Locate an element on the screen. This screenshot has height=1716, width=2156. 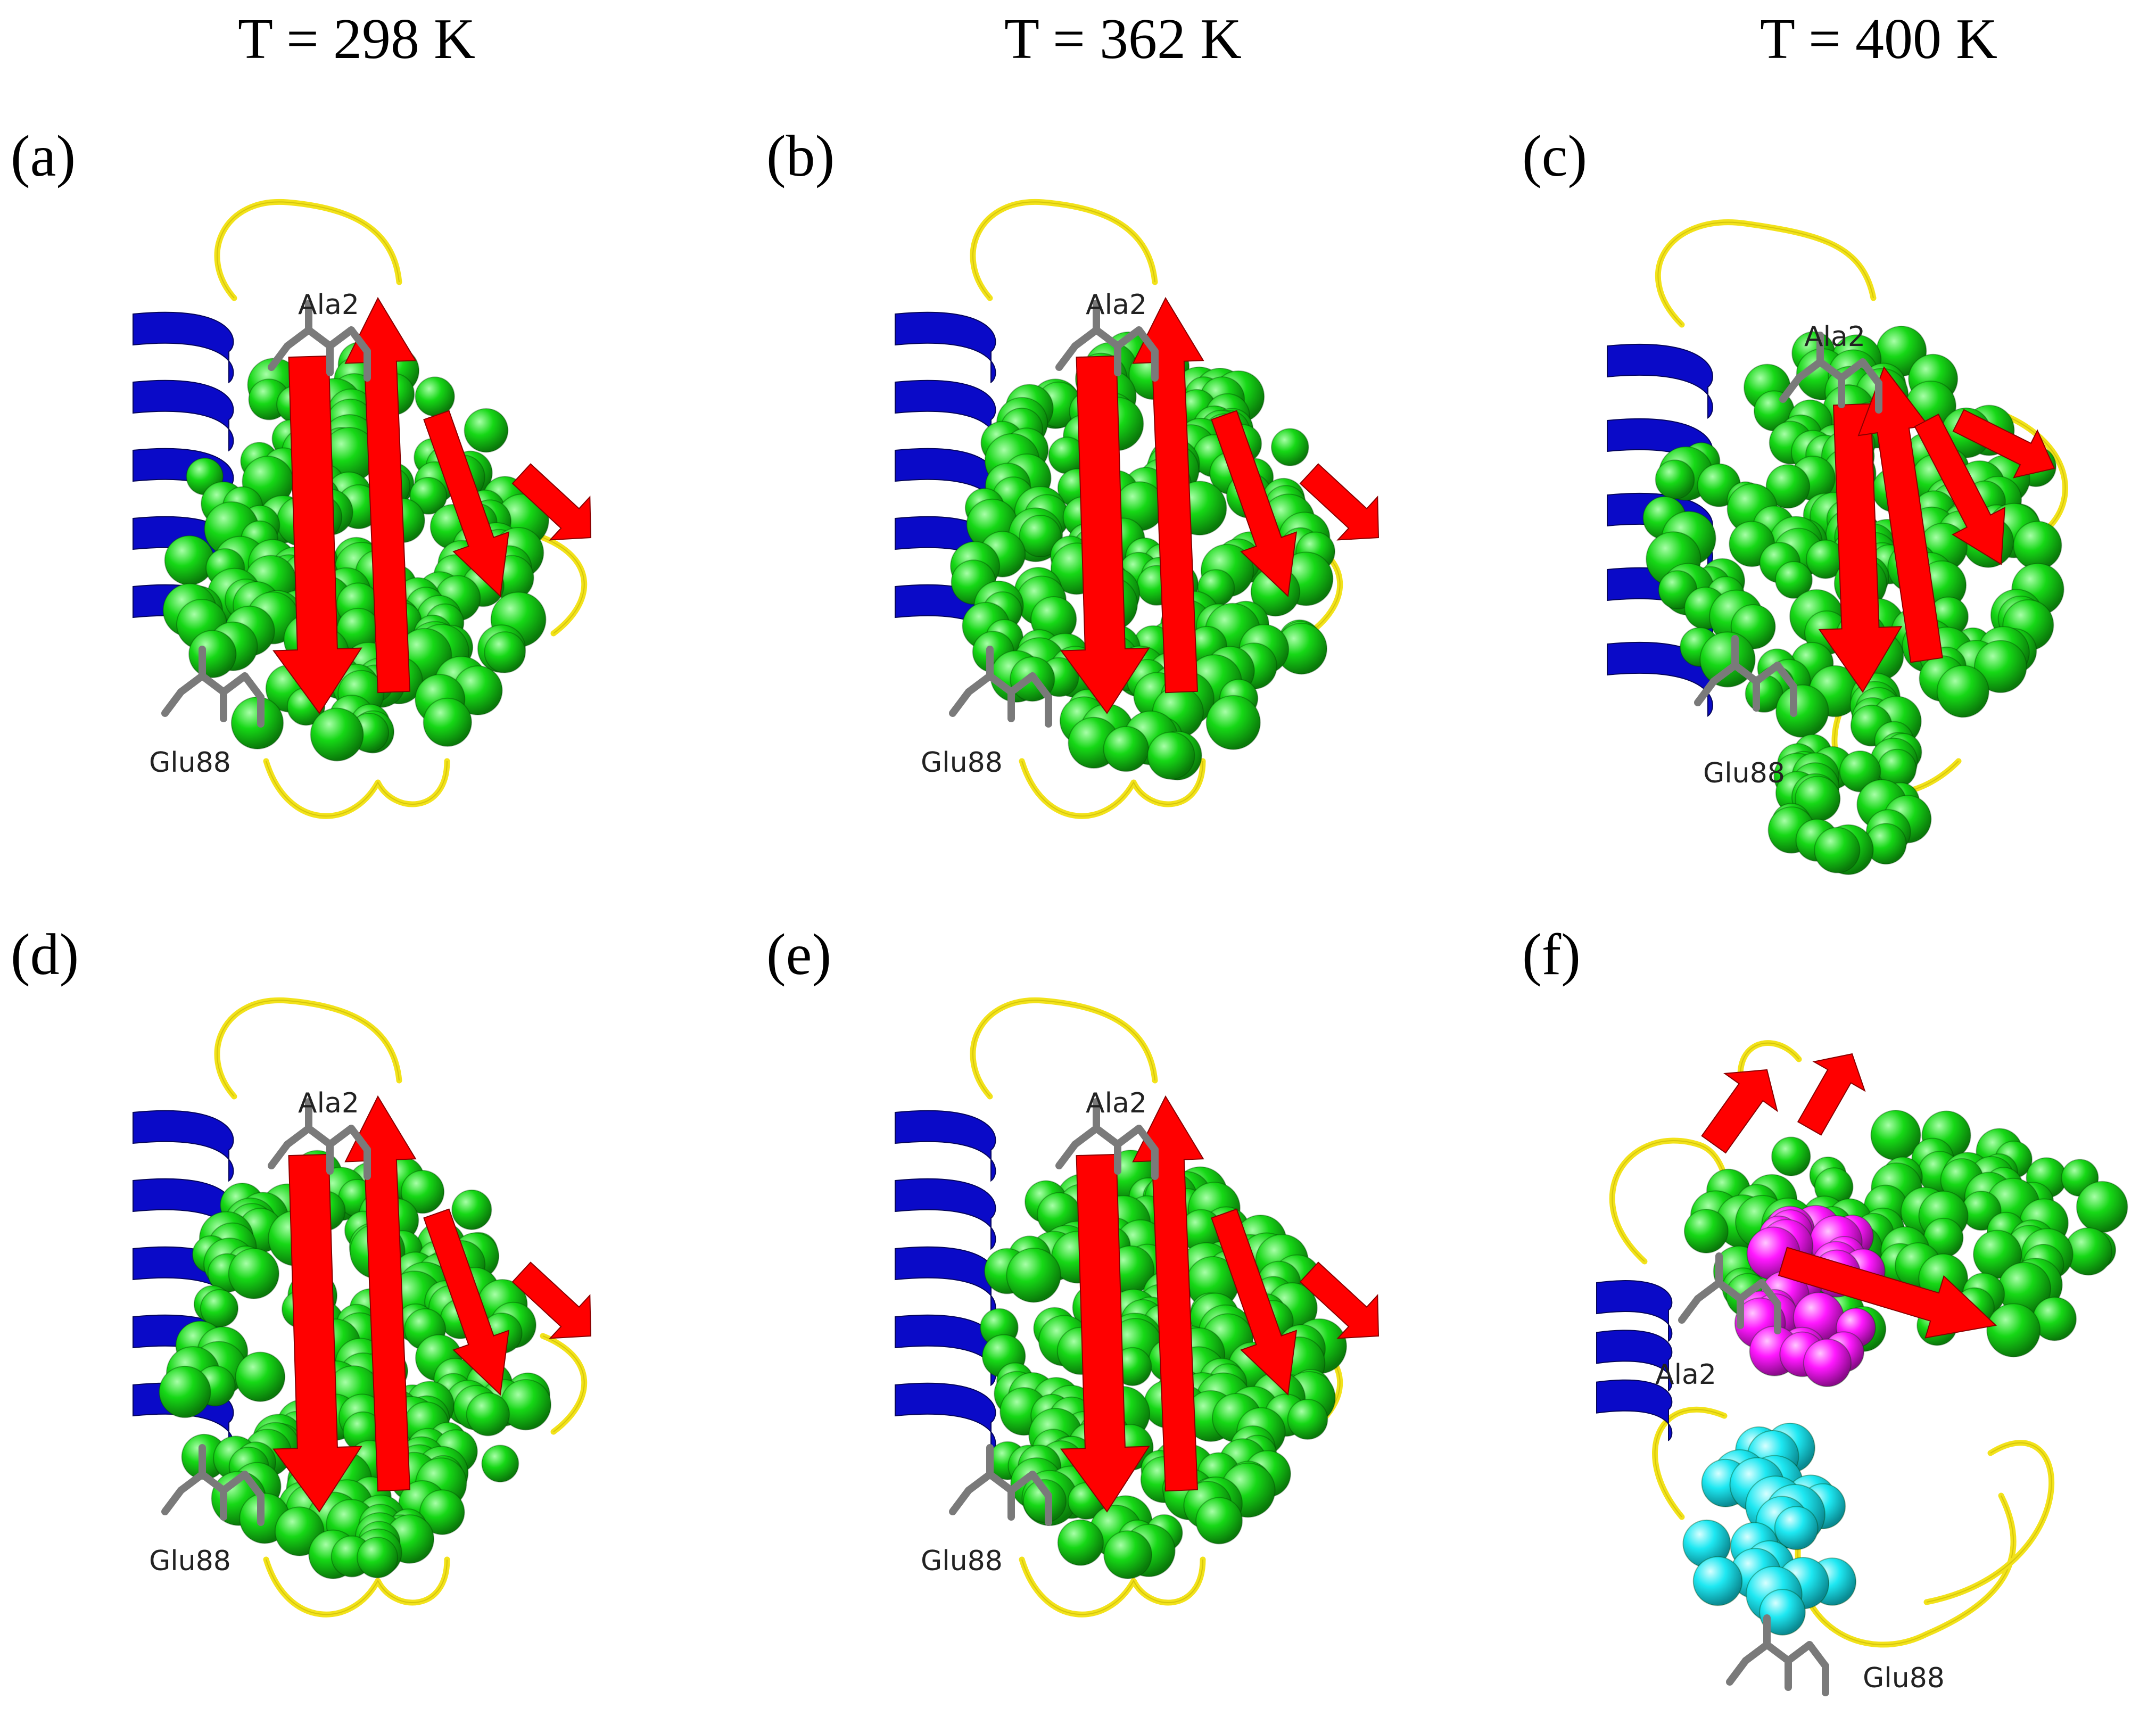
cyan-cluster is located at coordinates (1769, 1529).